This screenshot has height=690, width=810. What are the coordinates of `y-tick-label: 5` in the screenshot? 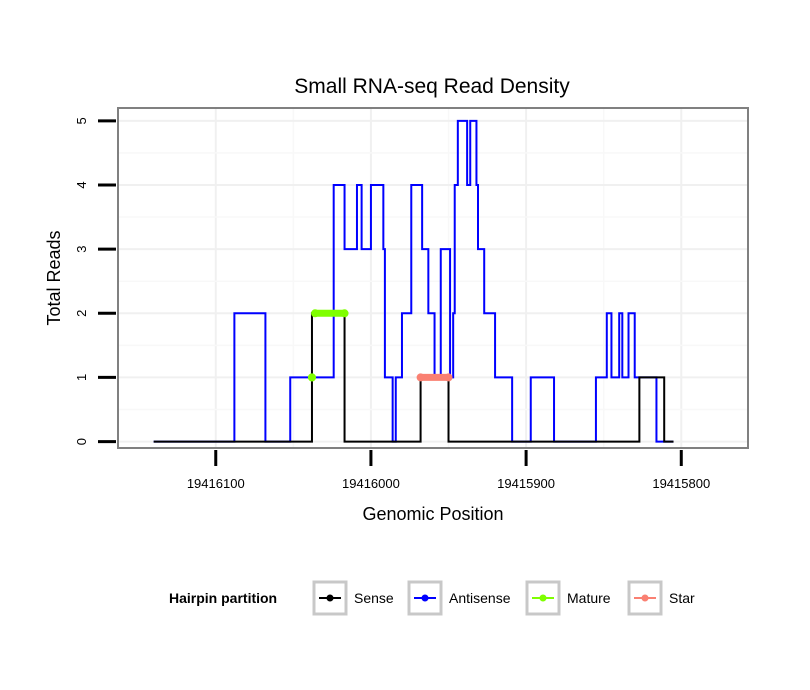 It's located at (81, 120).